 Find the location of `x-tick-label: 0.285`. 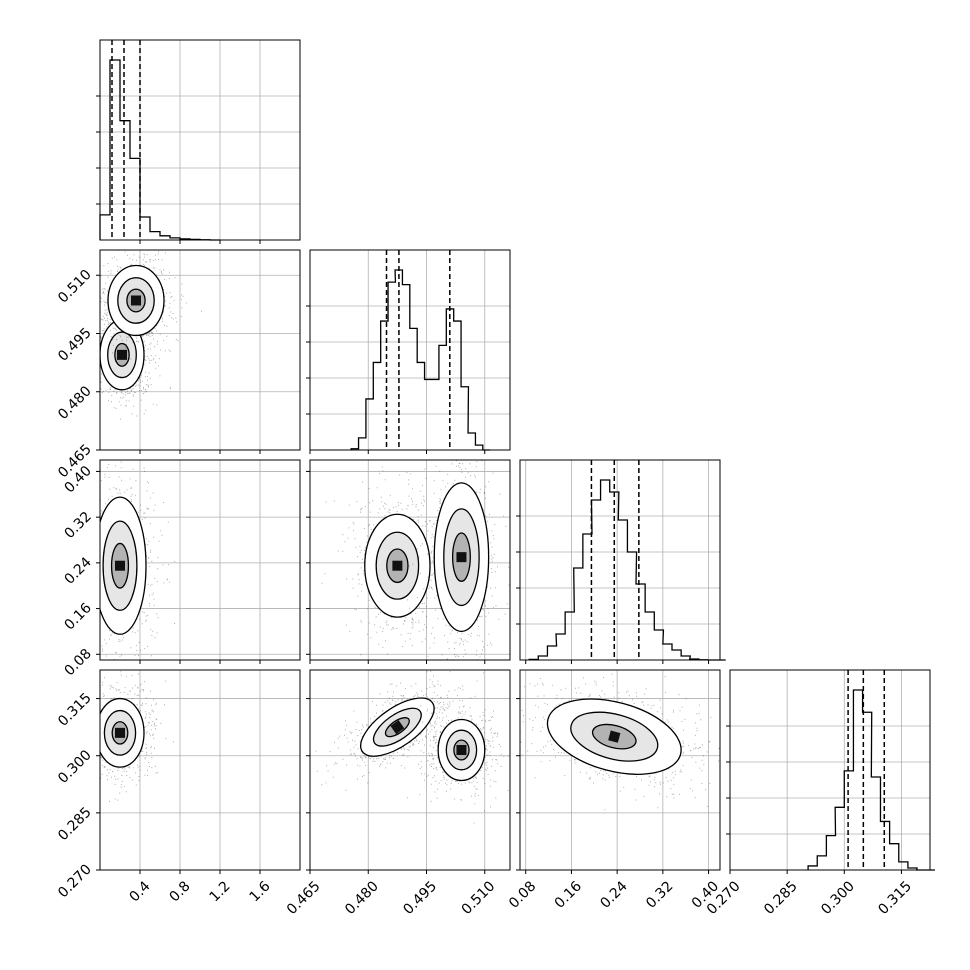

x-tick-label: 0.285 is located at coordinates (781, 898).